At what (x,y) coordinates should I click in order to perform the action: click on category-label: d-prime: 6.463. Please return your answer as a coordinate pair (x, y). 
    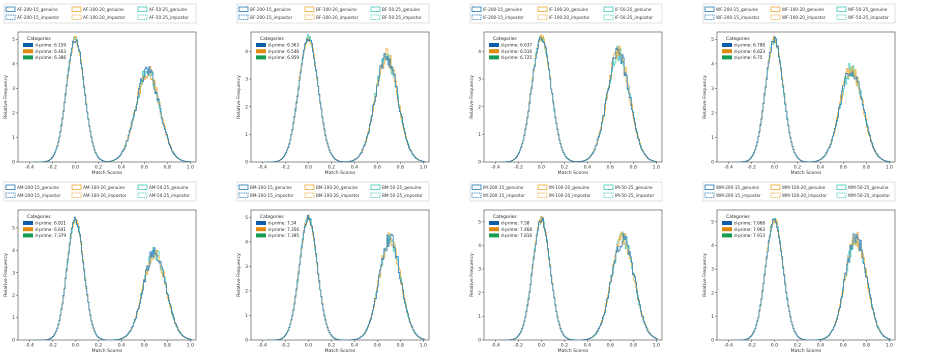
    Looking at the image, I should click on (50, 51).